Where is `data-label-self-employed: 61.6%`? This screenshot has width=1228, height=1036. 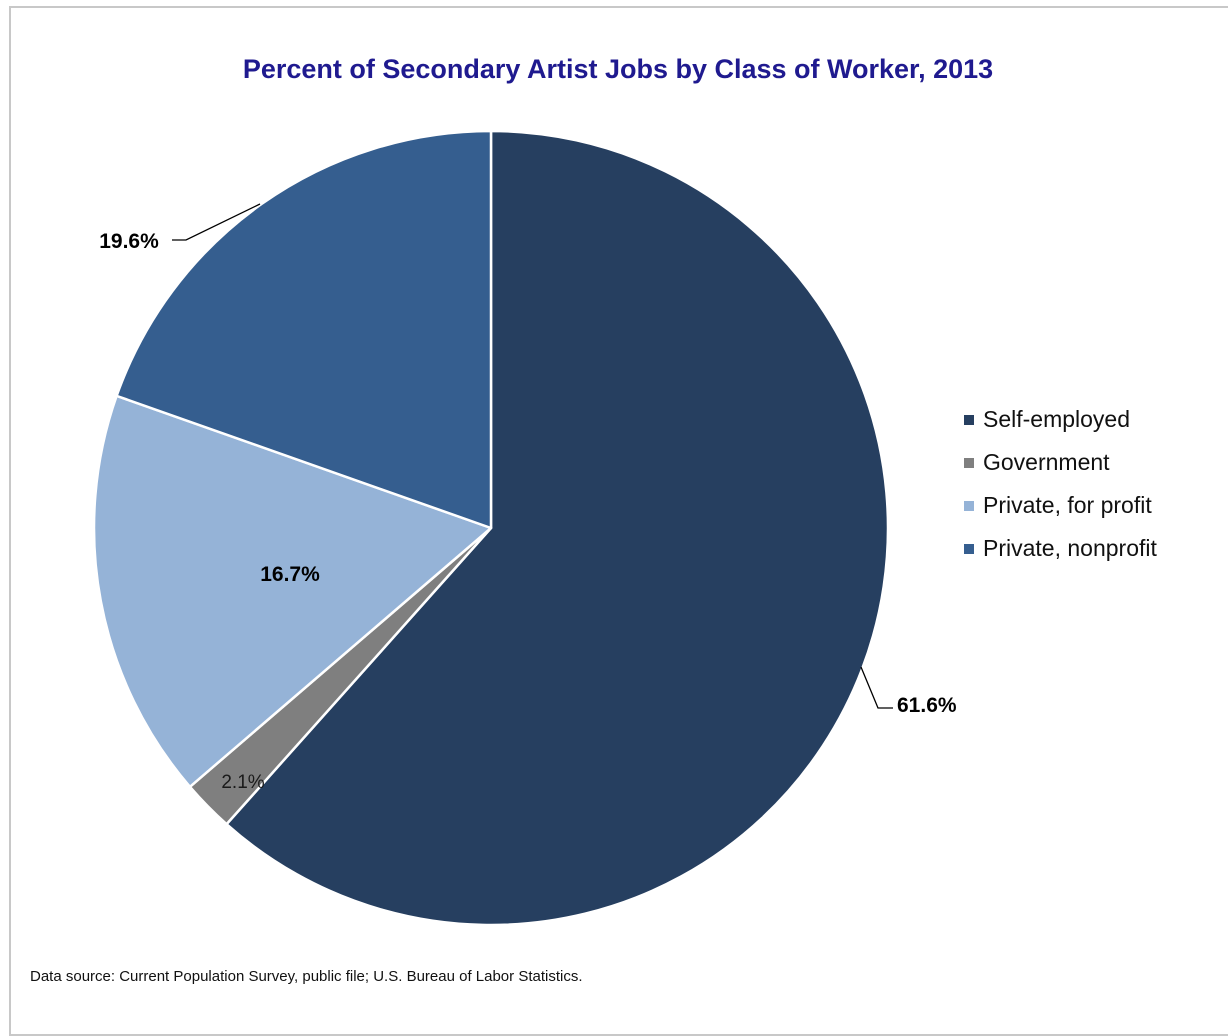 data-label-self-employed: 61.6% is located at coordinates (927, 705).